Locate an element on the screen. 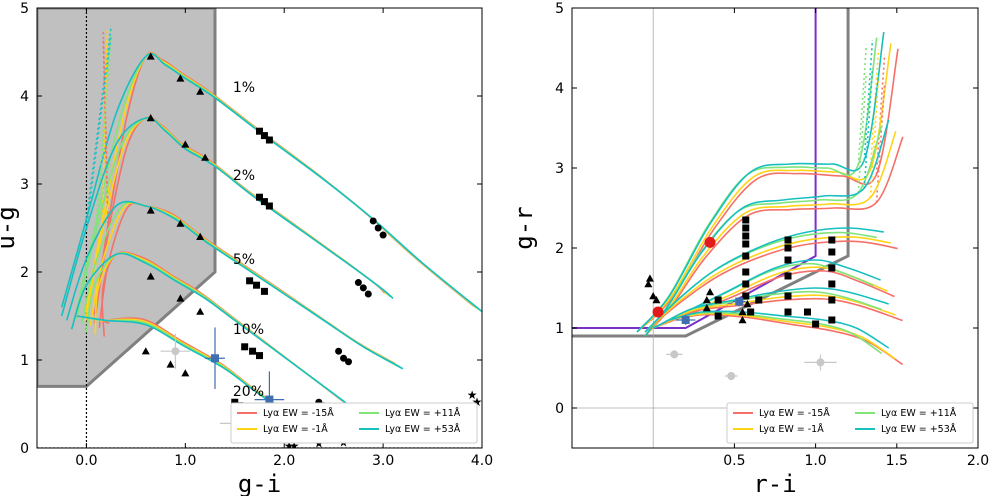 The width and height of the screenshot is (992, 496). percent-annotation: 20% is located at coordinates (248, 392).